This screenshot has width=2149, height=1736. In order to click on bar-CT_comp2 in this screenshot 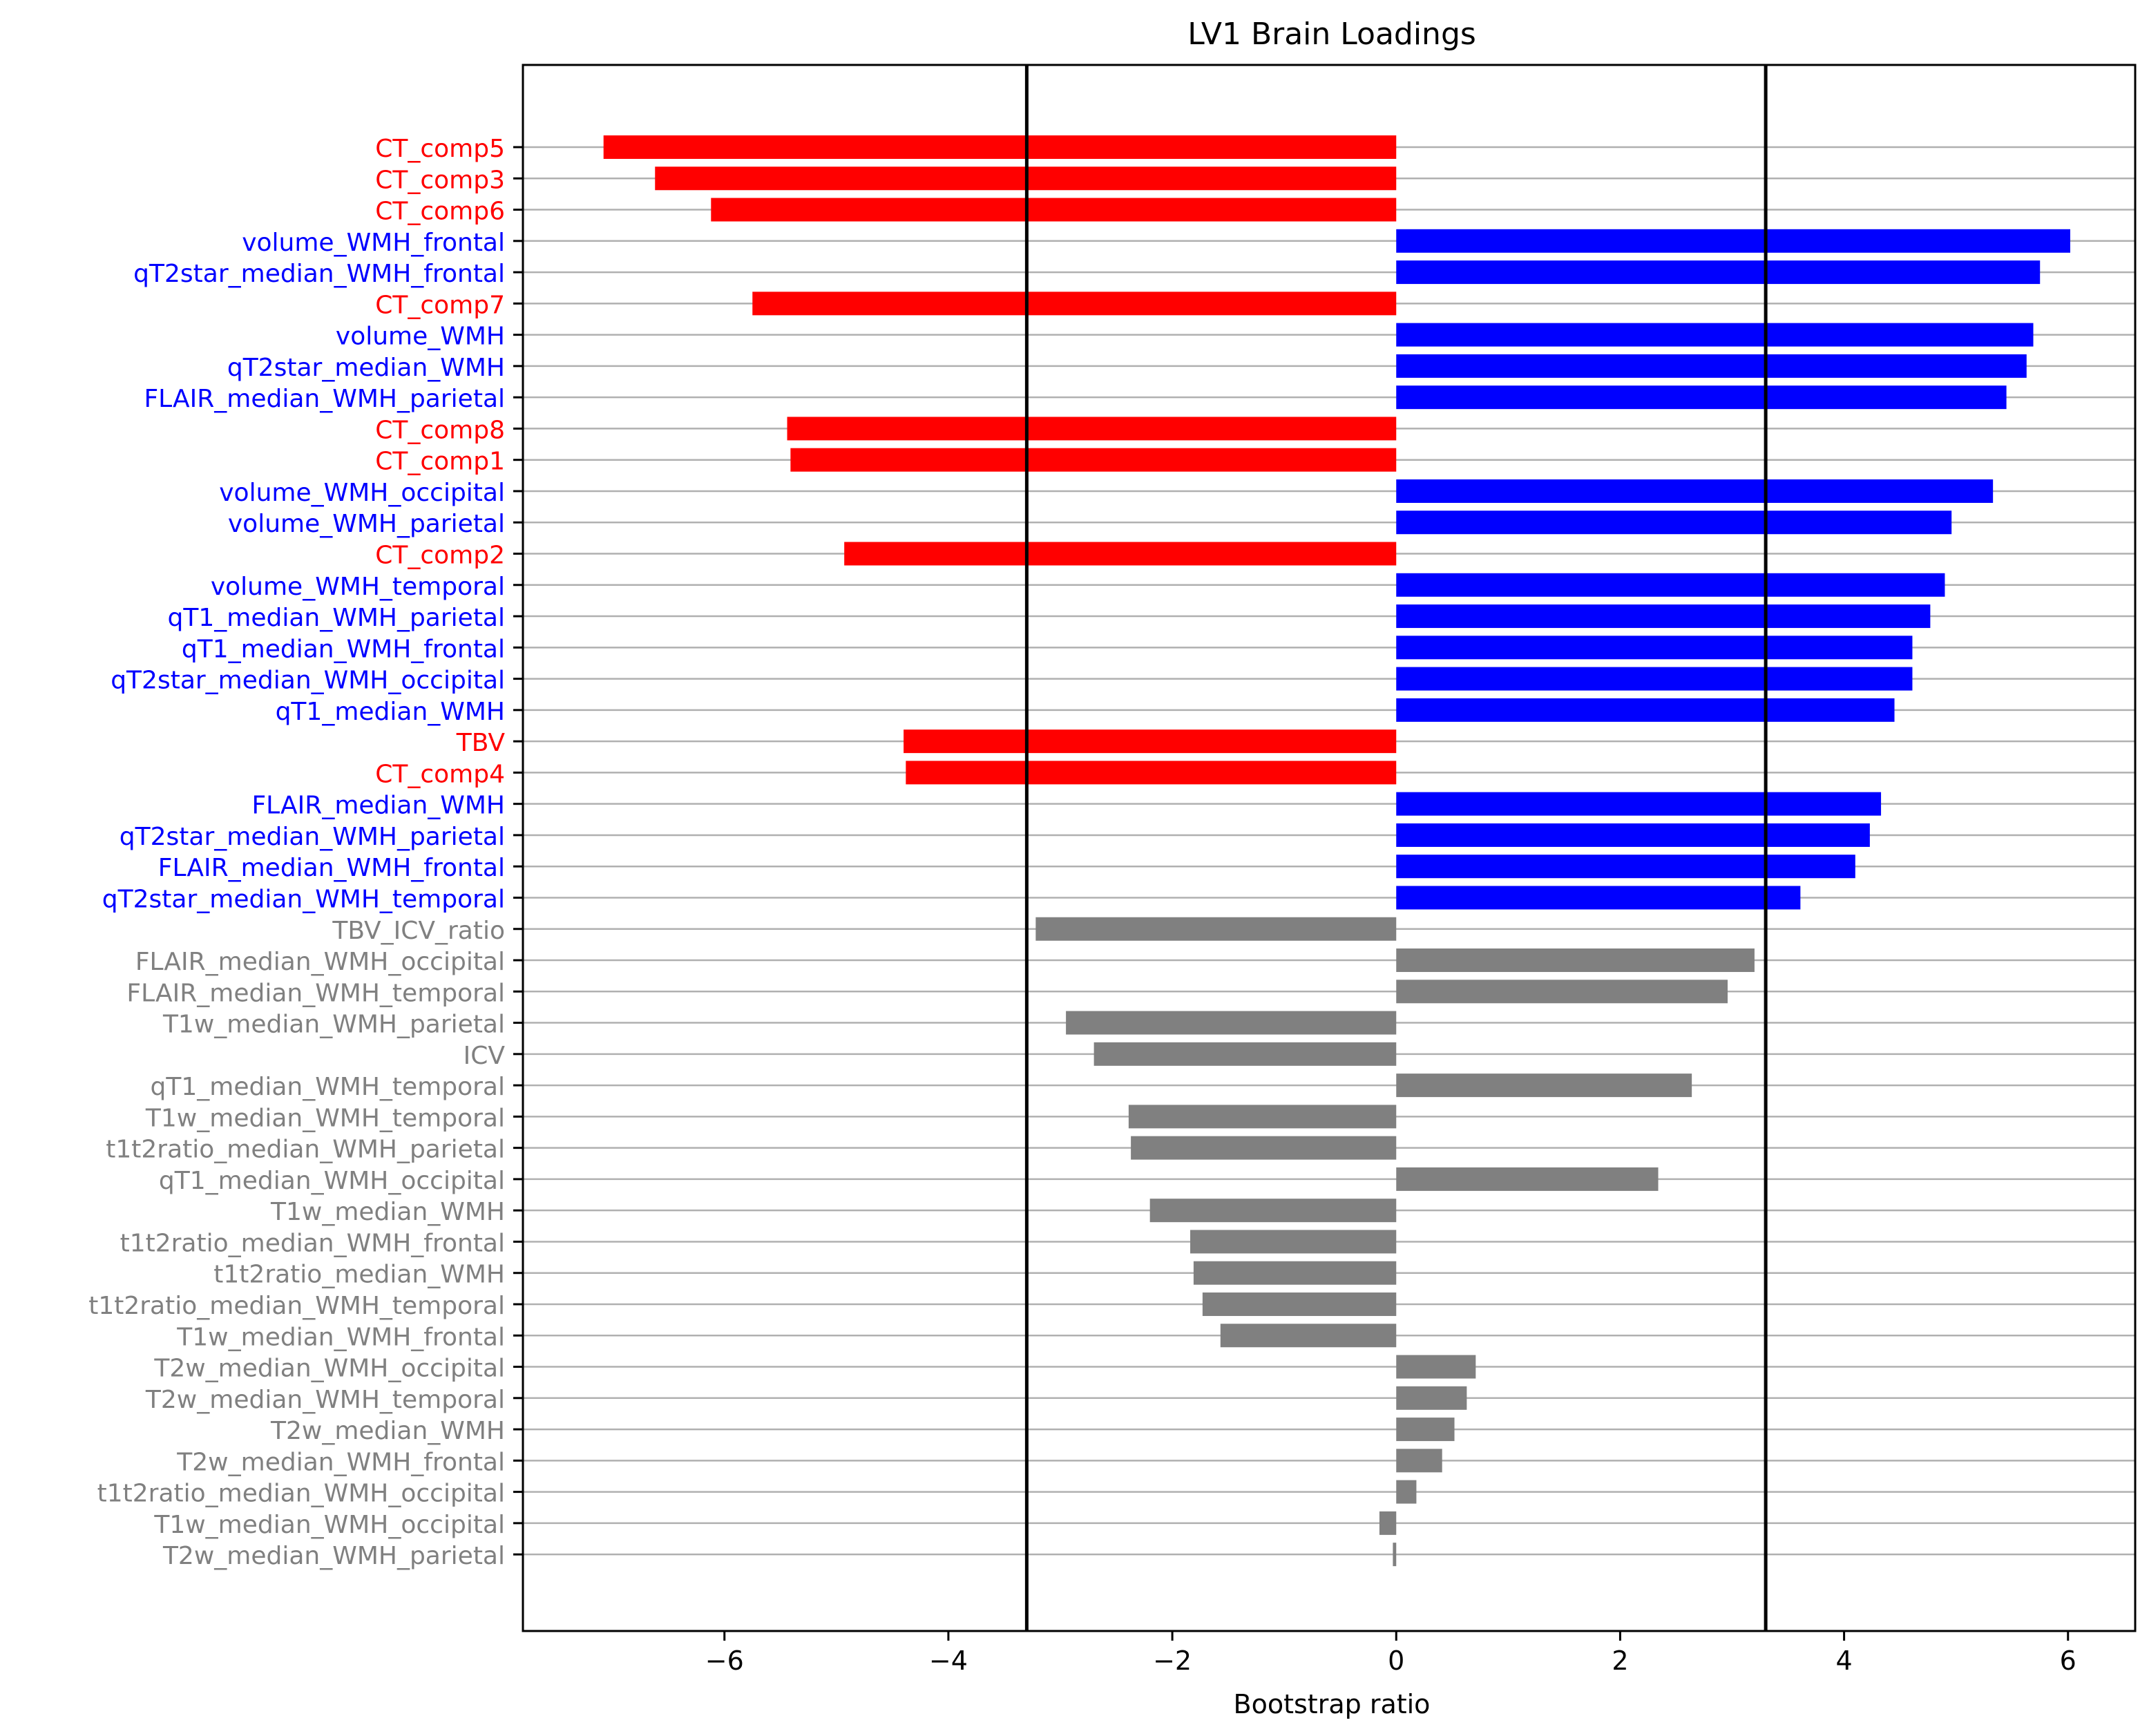, I will do `click(1120, 554)`.